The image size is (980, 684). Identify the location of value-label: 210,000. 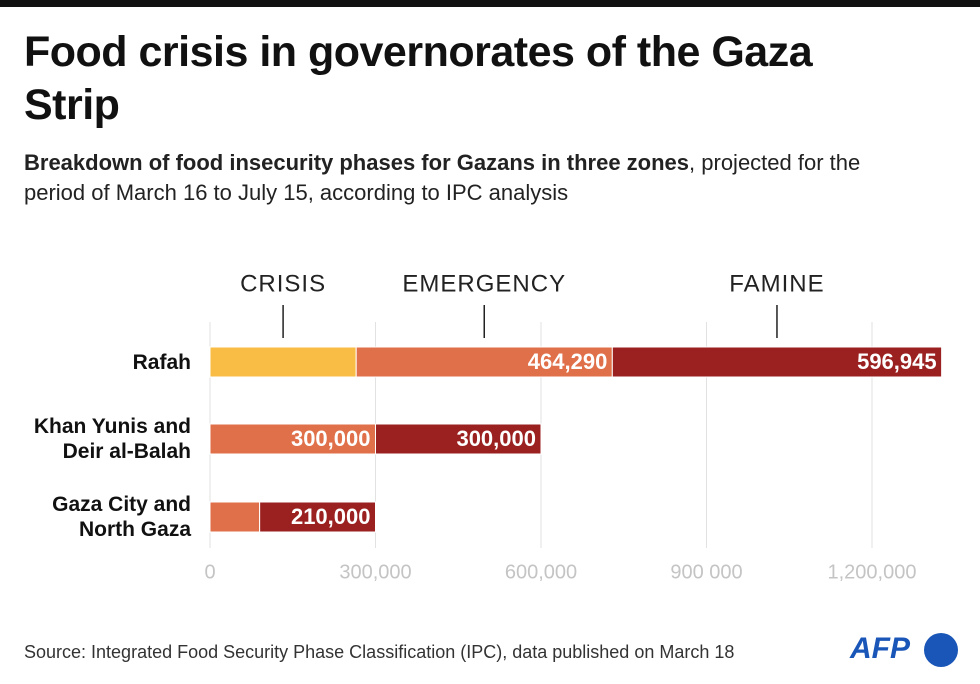
(331, 516).